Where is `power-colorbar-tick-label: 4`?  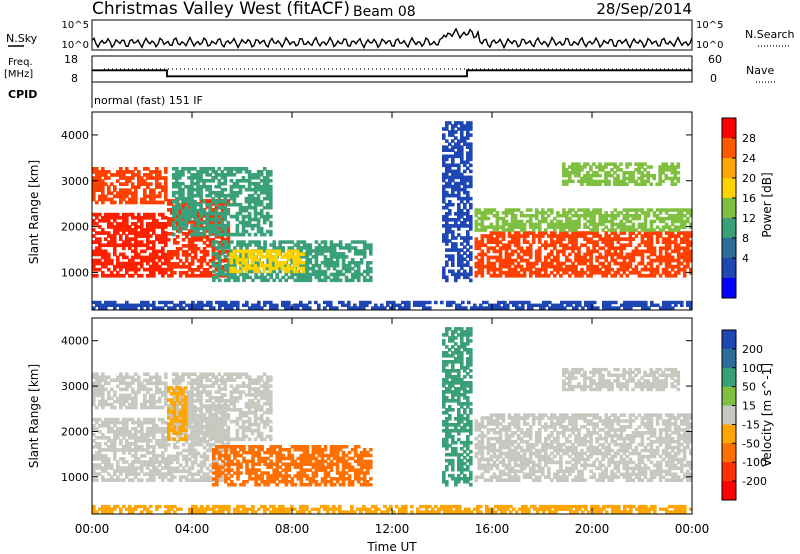 power-colorbar-tick-label: 4 is located at coordinates (745, 258).